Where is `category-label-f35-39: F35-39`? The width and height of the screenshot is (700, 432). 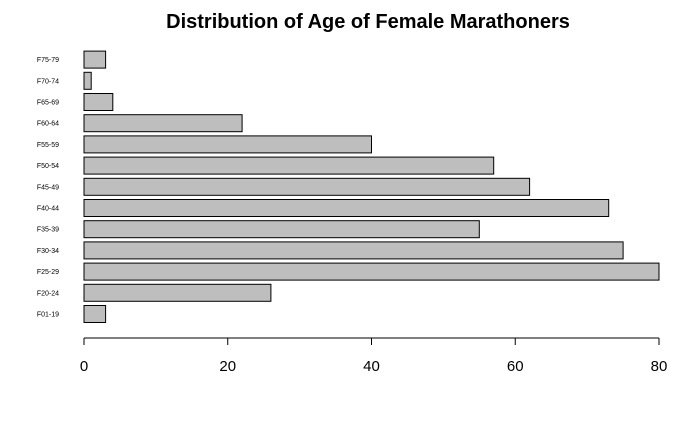
category-label-f35-39: F35-39 is located at coordinates (48, 230).